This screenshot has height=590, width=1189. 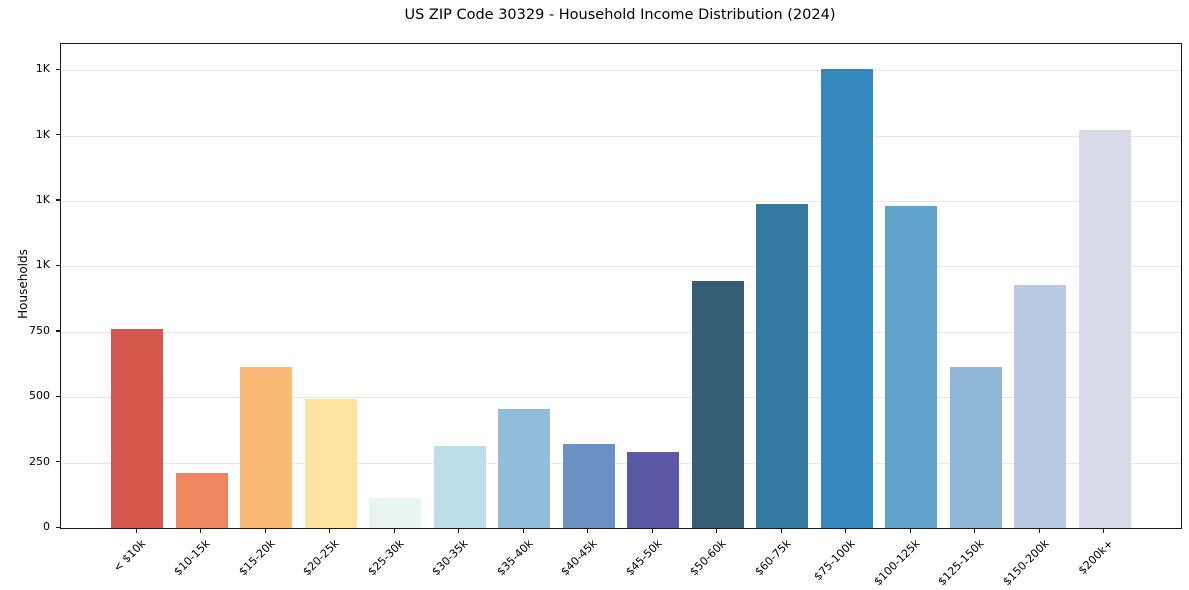 I want to click on x-tick-label-10-15k: $10-15k, so click(x=192, y=558).